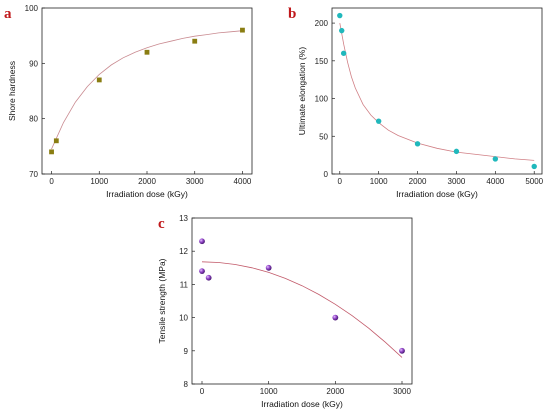 This screenshot has height=415, width=550. Describe the element at coordinates (323, 136) in the screenshot. I see `y-tick-label: 50` at that location.